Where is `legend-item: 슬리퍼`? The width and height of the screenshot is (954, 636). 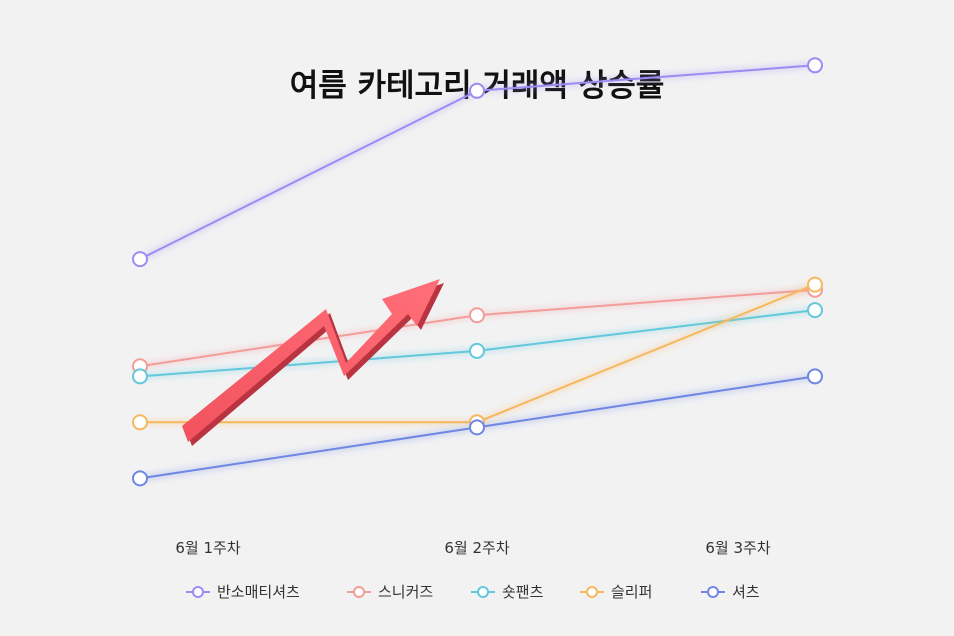 legend-item: 슬리퍼 is located at coordinates (616, 592).